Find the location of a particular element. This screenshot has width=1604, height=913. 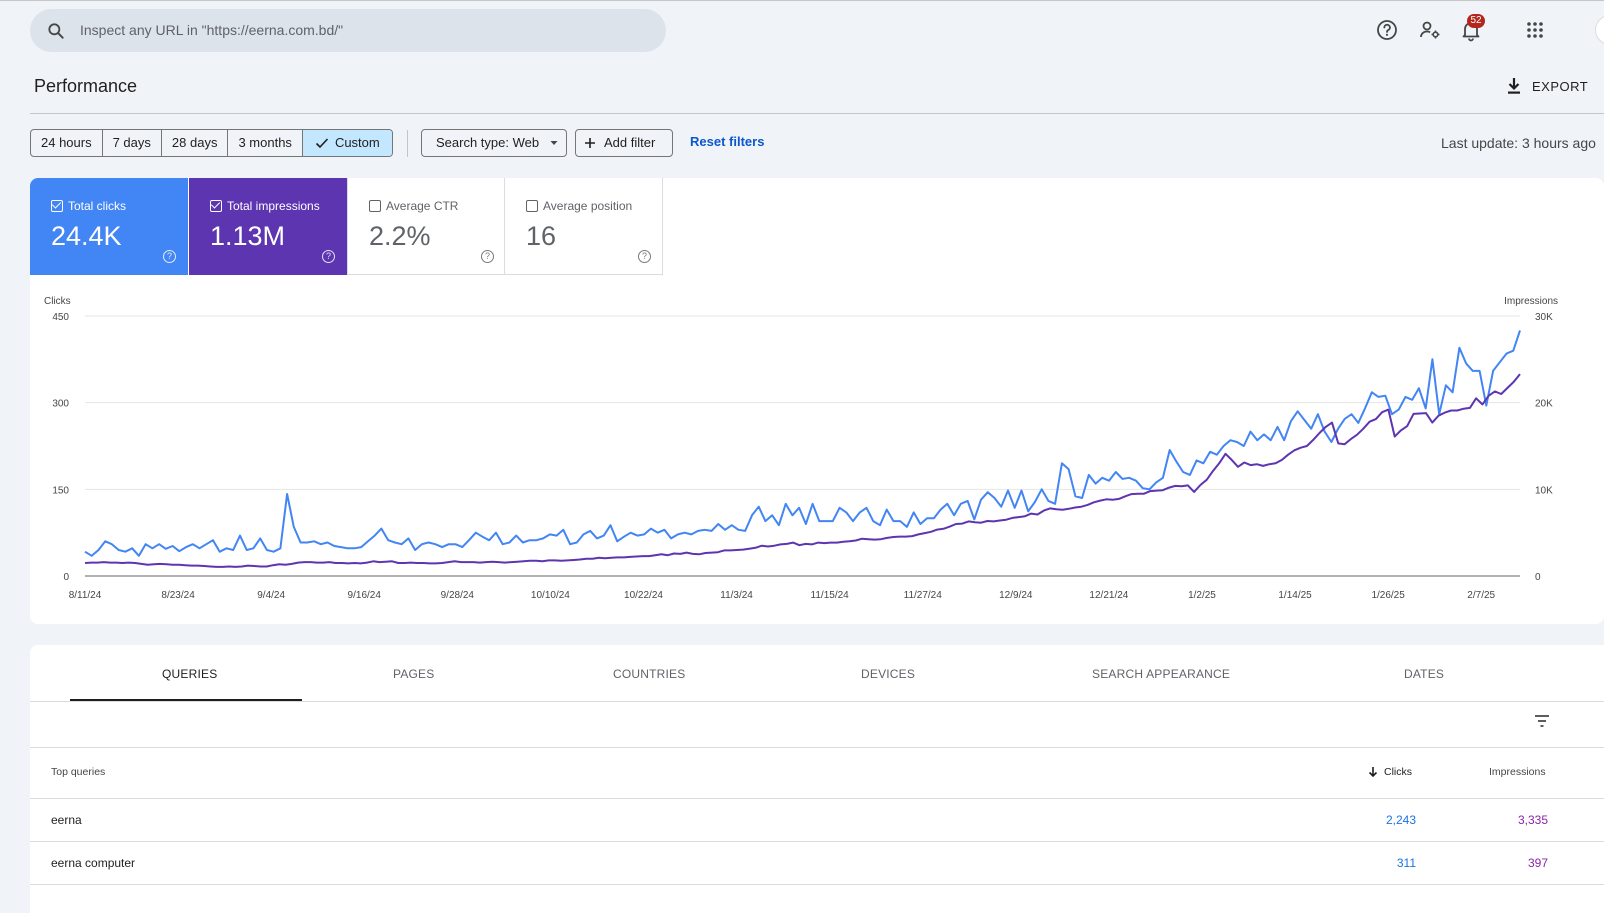

y-left-axis-label: Clicks is located at coordinates (57, 301).